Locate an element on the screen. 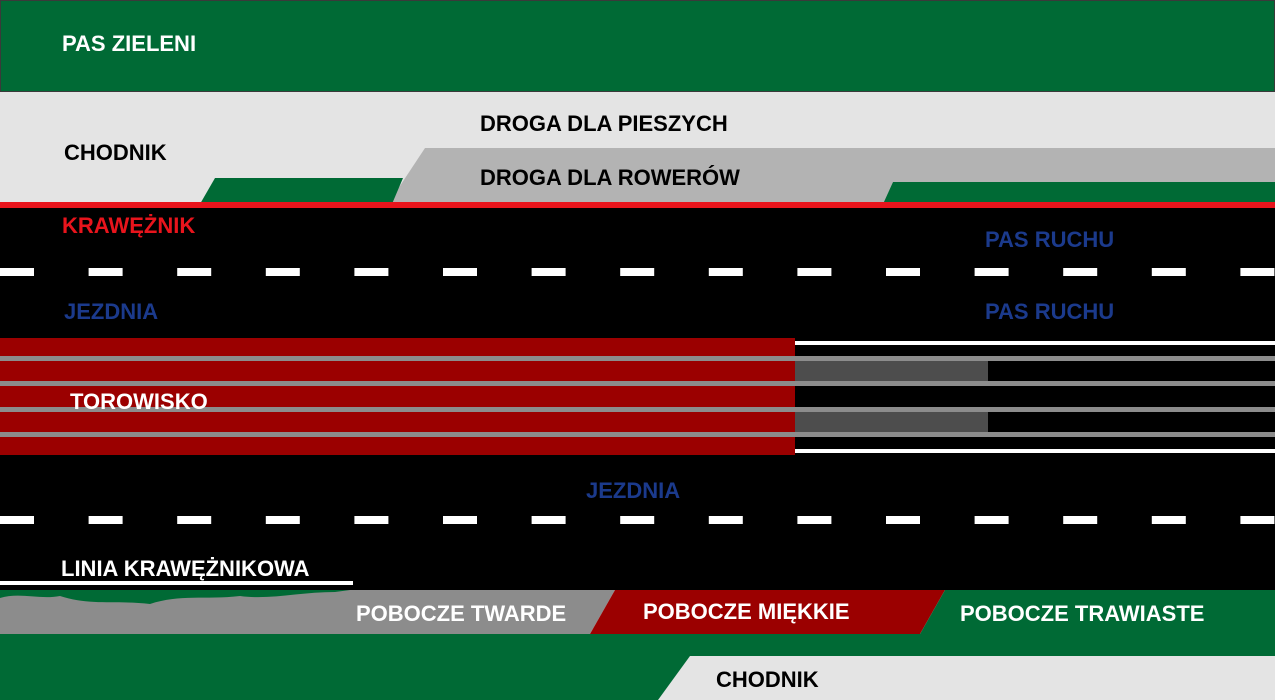 The height and width of the screenshot is (700, 1275). rail-dark-segment-lower is located at coordinates (891, 421).